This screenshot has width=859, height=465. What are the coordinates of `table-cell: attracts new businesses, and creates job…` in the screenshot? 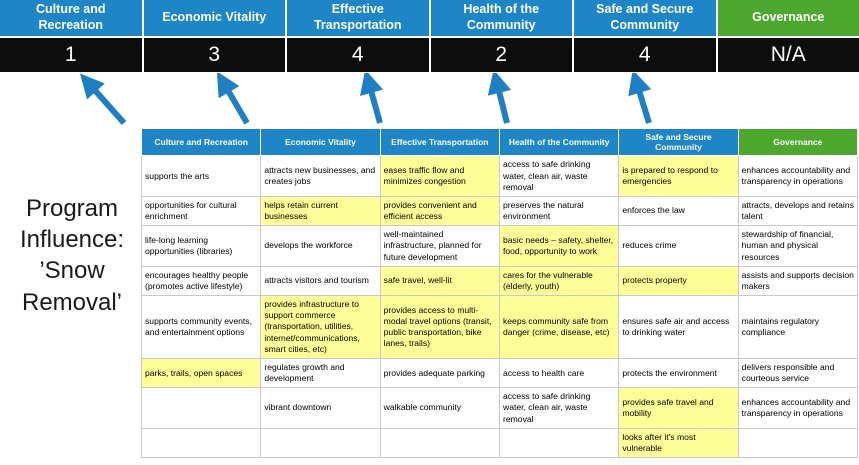 It's located at (320, 176).